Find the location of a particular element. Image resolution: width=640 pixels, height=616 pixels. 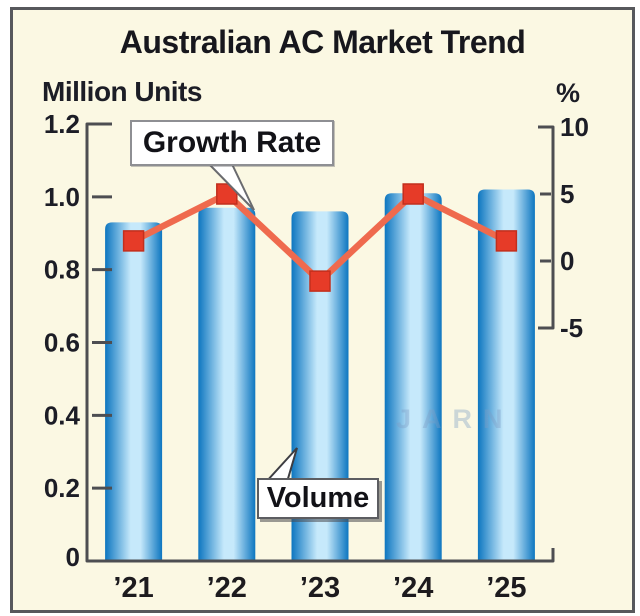

watermark: JARN is located at coordinates (455, 419).